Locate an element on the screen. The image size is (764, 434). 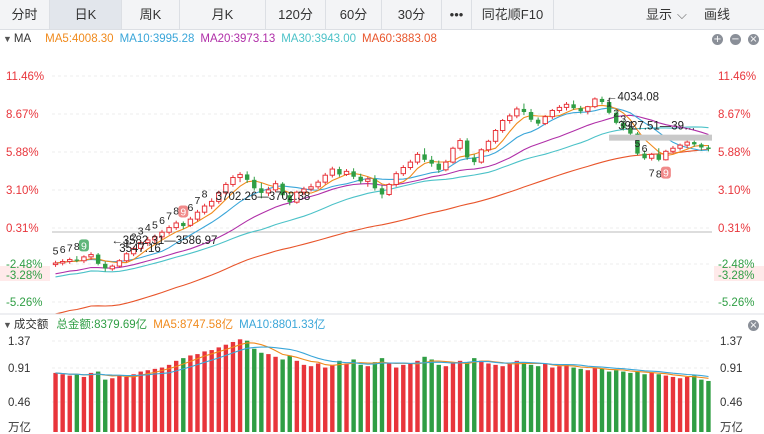
tab-30min: 30分 is located at coordinates (412, 14).